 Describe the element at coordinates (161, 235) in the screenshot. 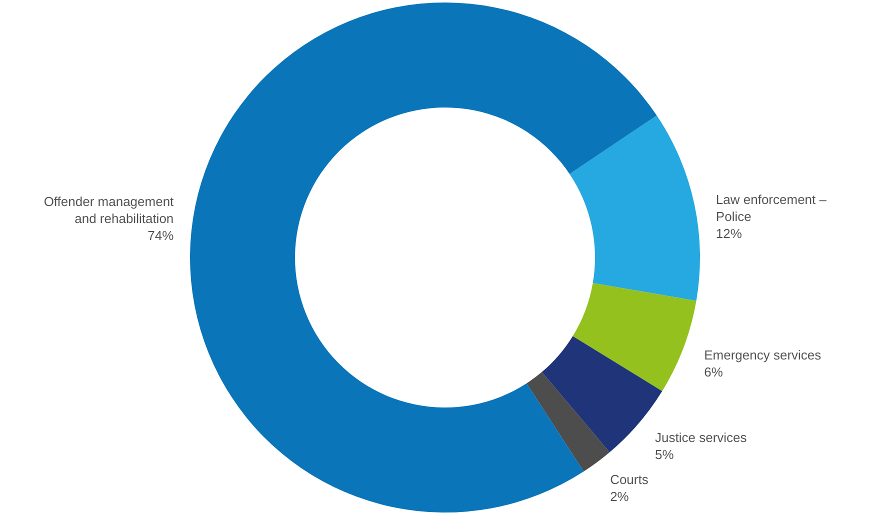

I see `data-label: 74%` at that location.